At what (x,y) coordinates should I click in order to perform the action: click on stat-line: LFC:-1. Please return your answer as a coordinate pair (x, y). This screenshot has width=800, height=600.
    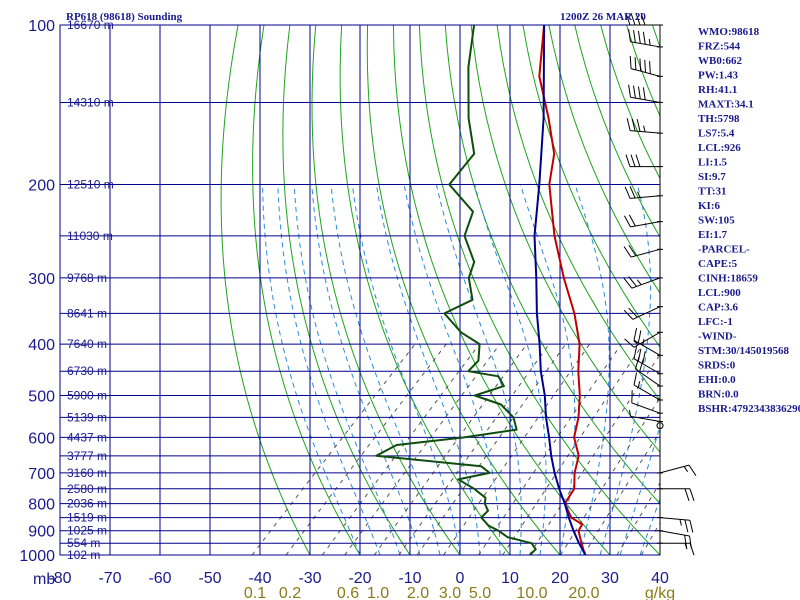
    Looking at the image, I should click on (715, 322).